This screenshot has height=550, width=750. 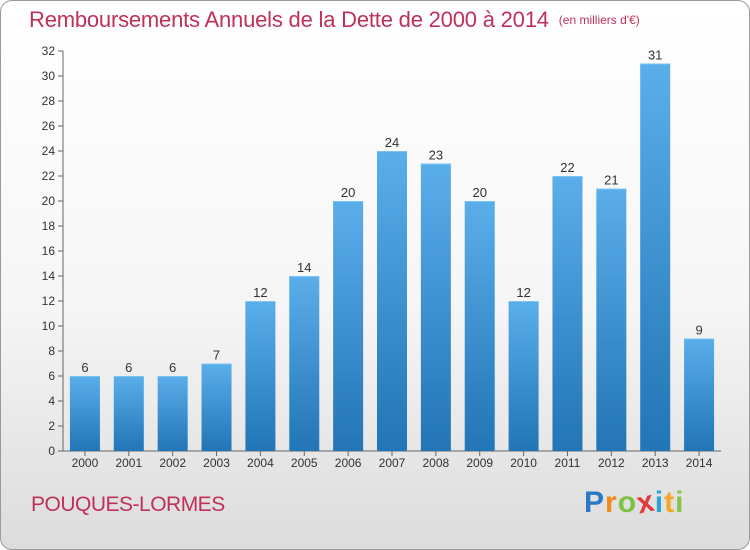 What do you see at coordinates (436, 463) in the screenshot?
I see `x-tick-label-2008: 2008` at bounding box center [436, 463].